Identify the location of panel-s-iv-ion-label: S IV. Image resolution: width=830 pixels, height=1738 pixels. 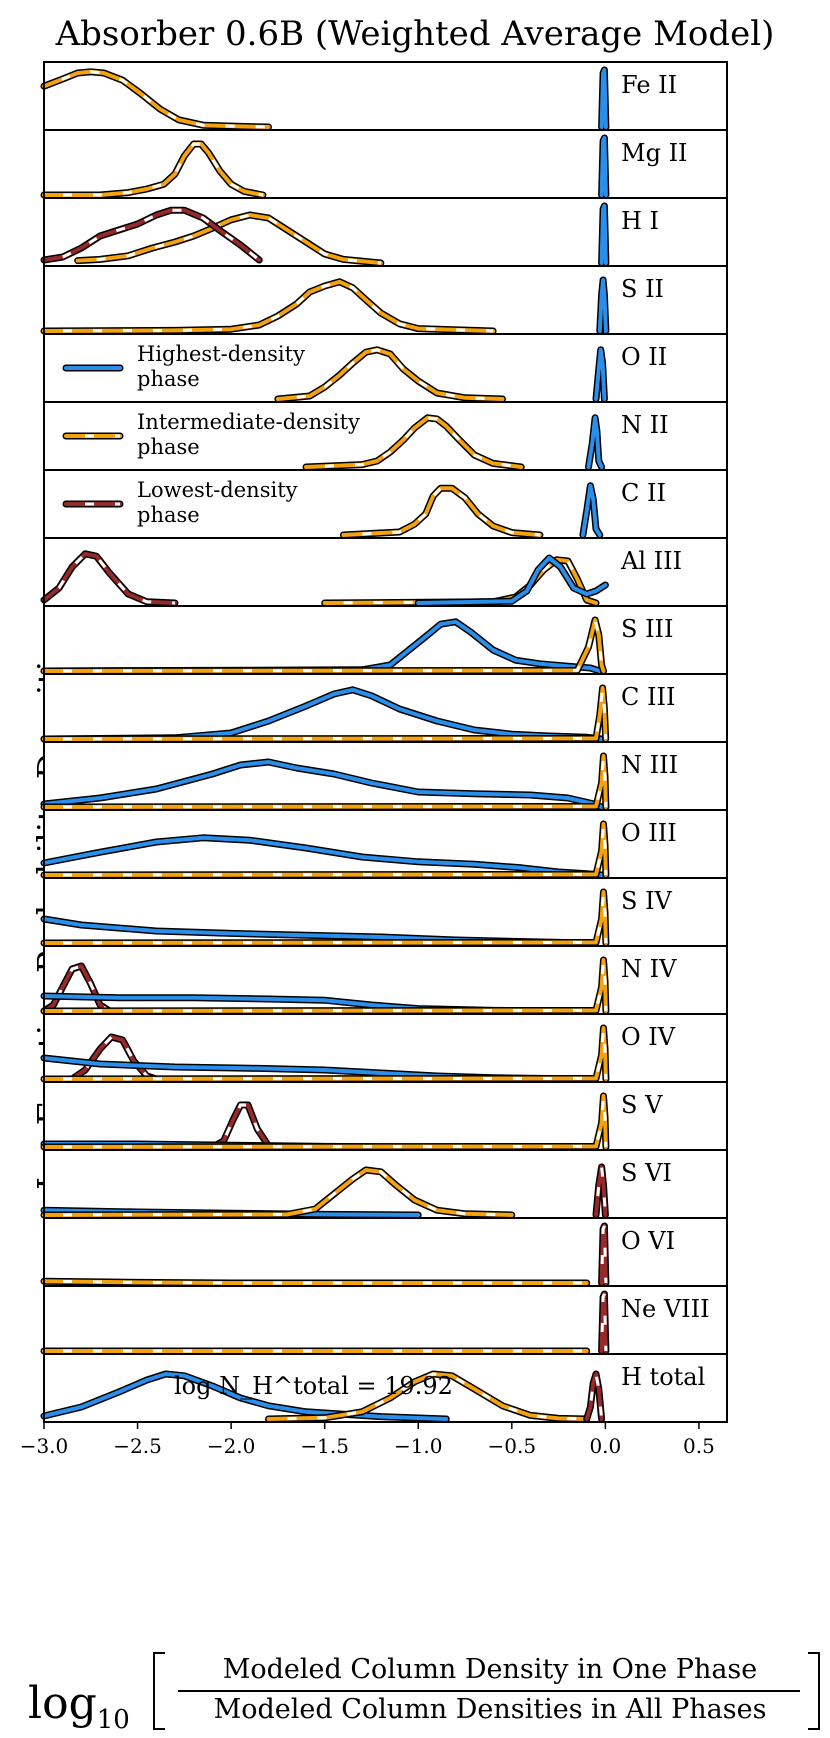
(647, 901).